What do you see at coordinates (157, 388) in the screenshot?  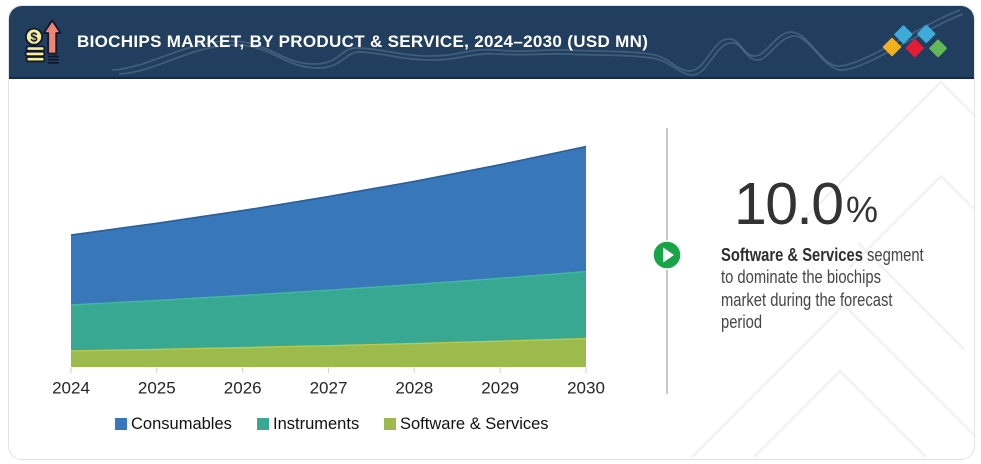 I see `svg-text: 2025` at bounding box center [157, 388].